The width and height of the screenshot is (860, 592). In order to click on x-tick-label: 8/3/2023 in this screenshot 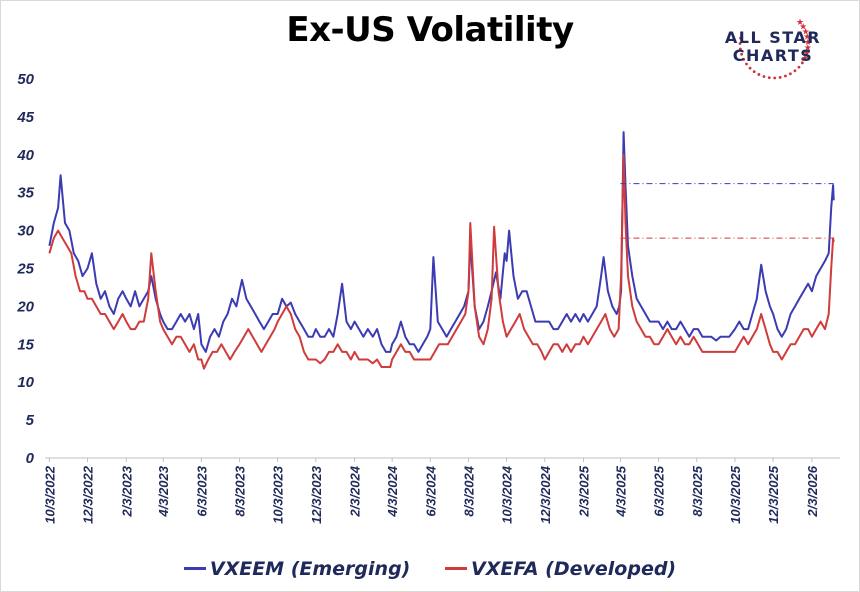, I will do `click(240, 490)`.